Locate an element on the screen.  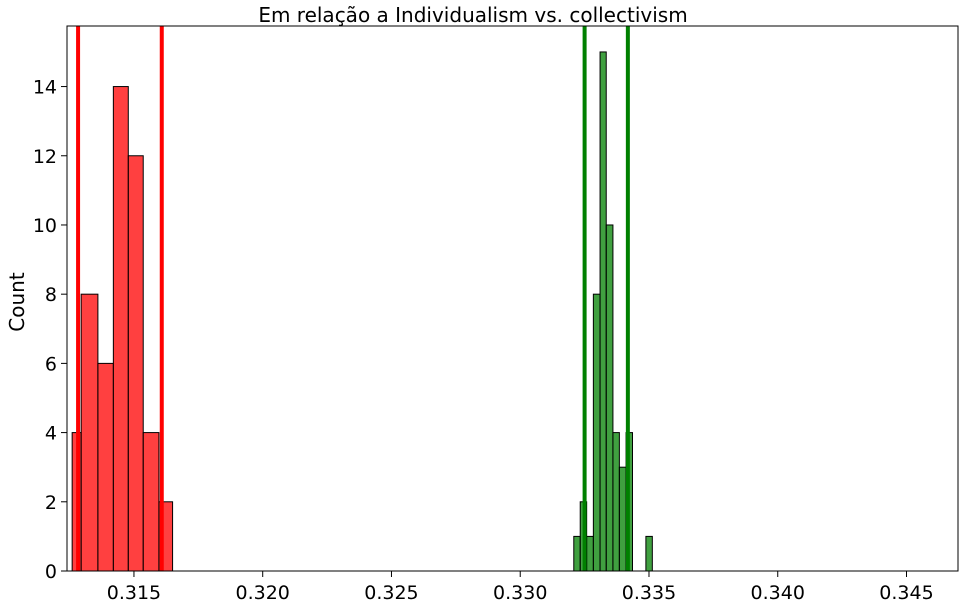
x-tick-label: 0.320 is located at coordinates (263, 593).